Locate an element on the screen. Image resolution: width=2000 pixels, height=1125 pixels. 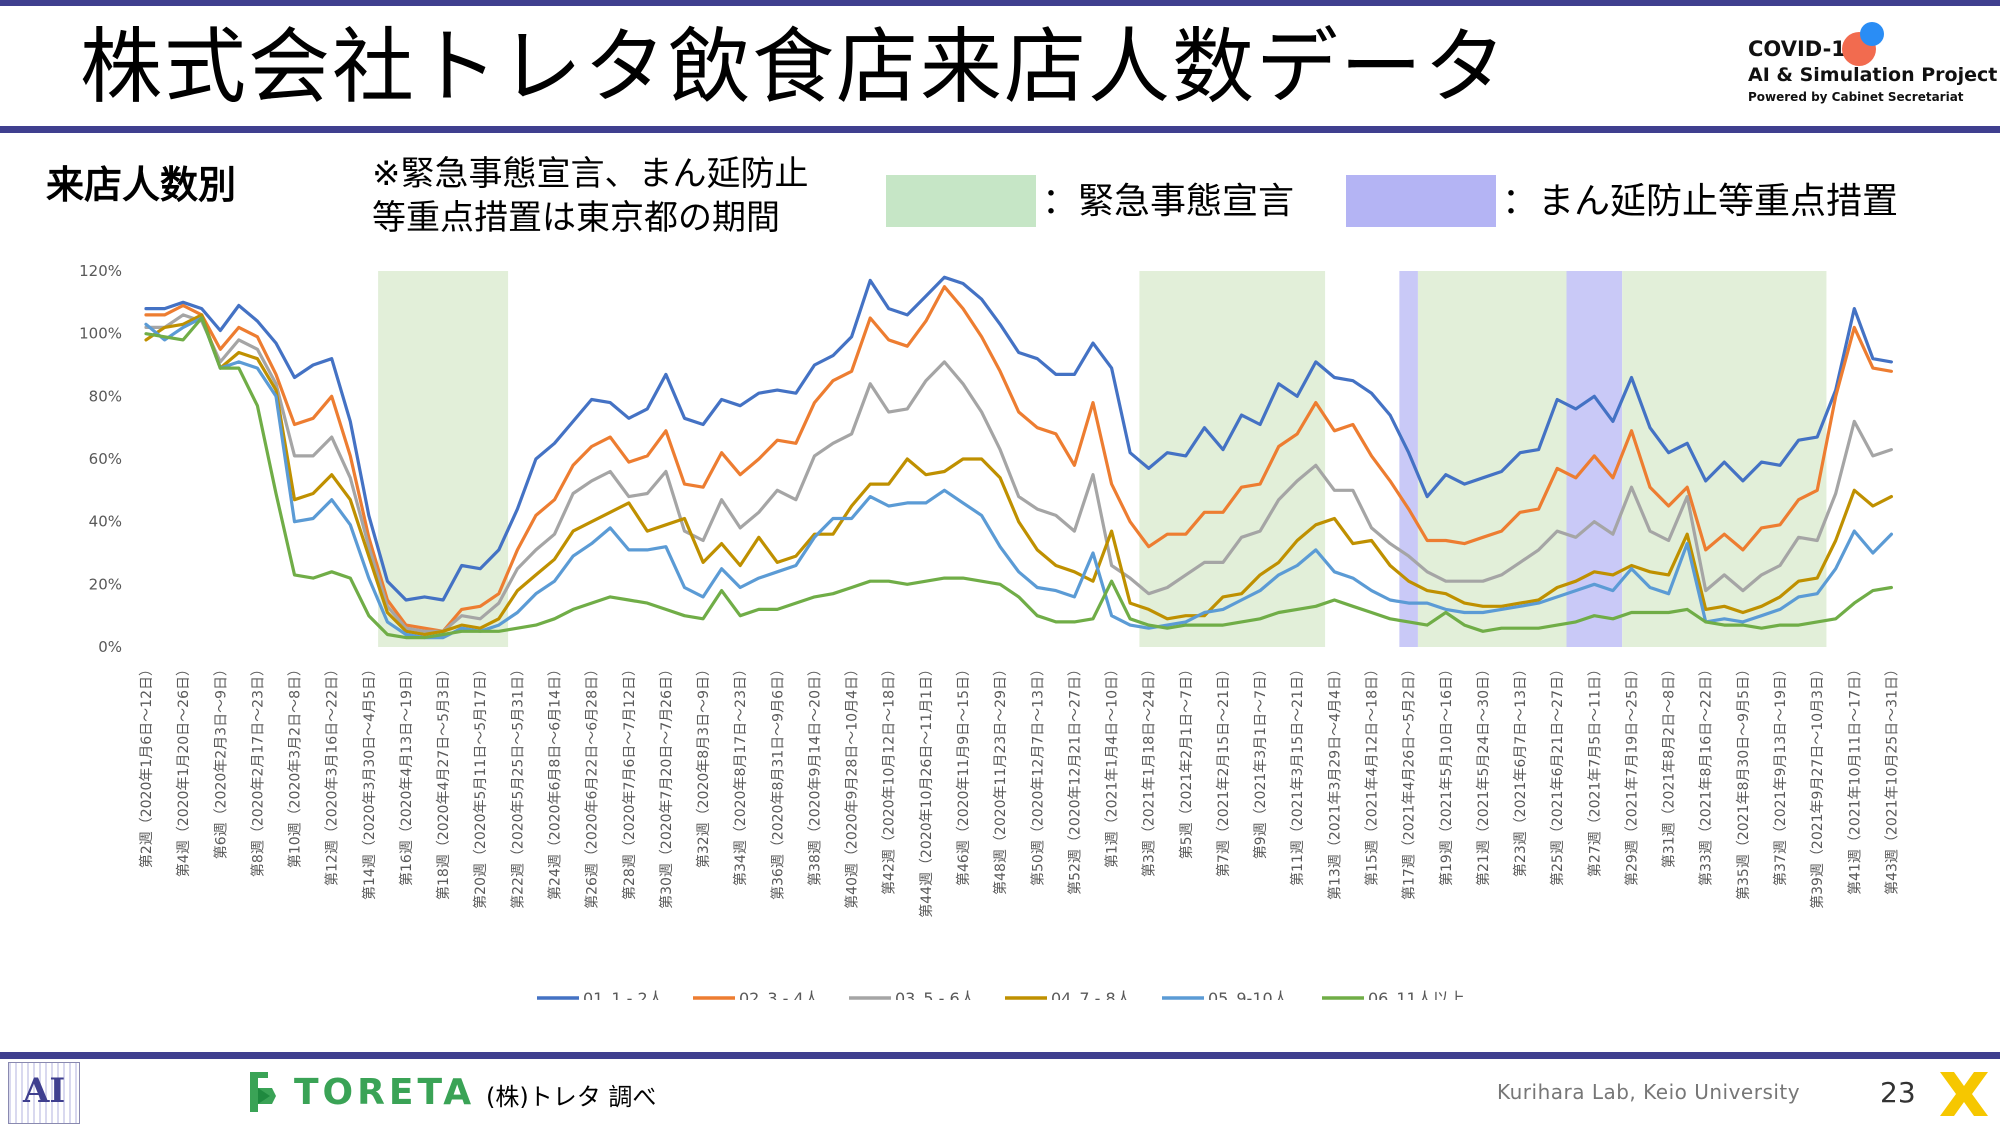
y-tick-label: 120% is located at coordinates (100, 271).